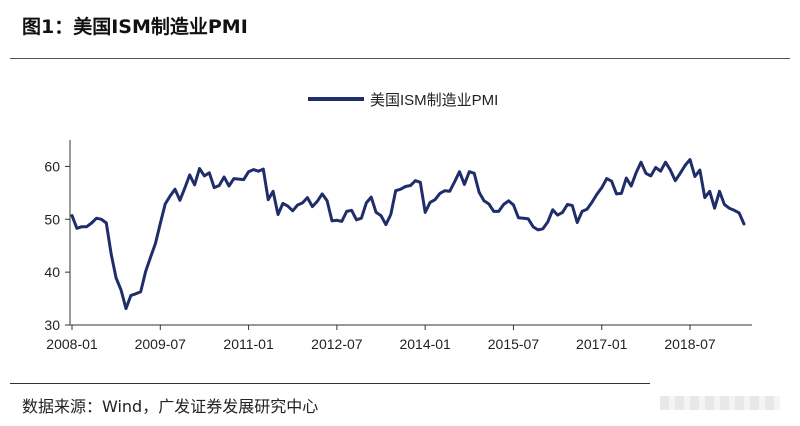  What do you see at coordinates (720, 403) in the screenshot?
I see `watermark` at bounding box center [720, 403].